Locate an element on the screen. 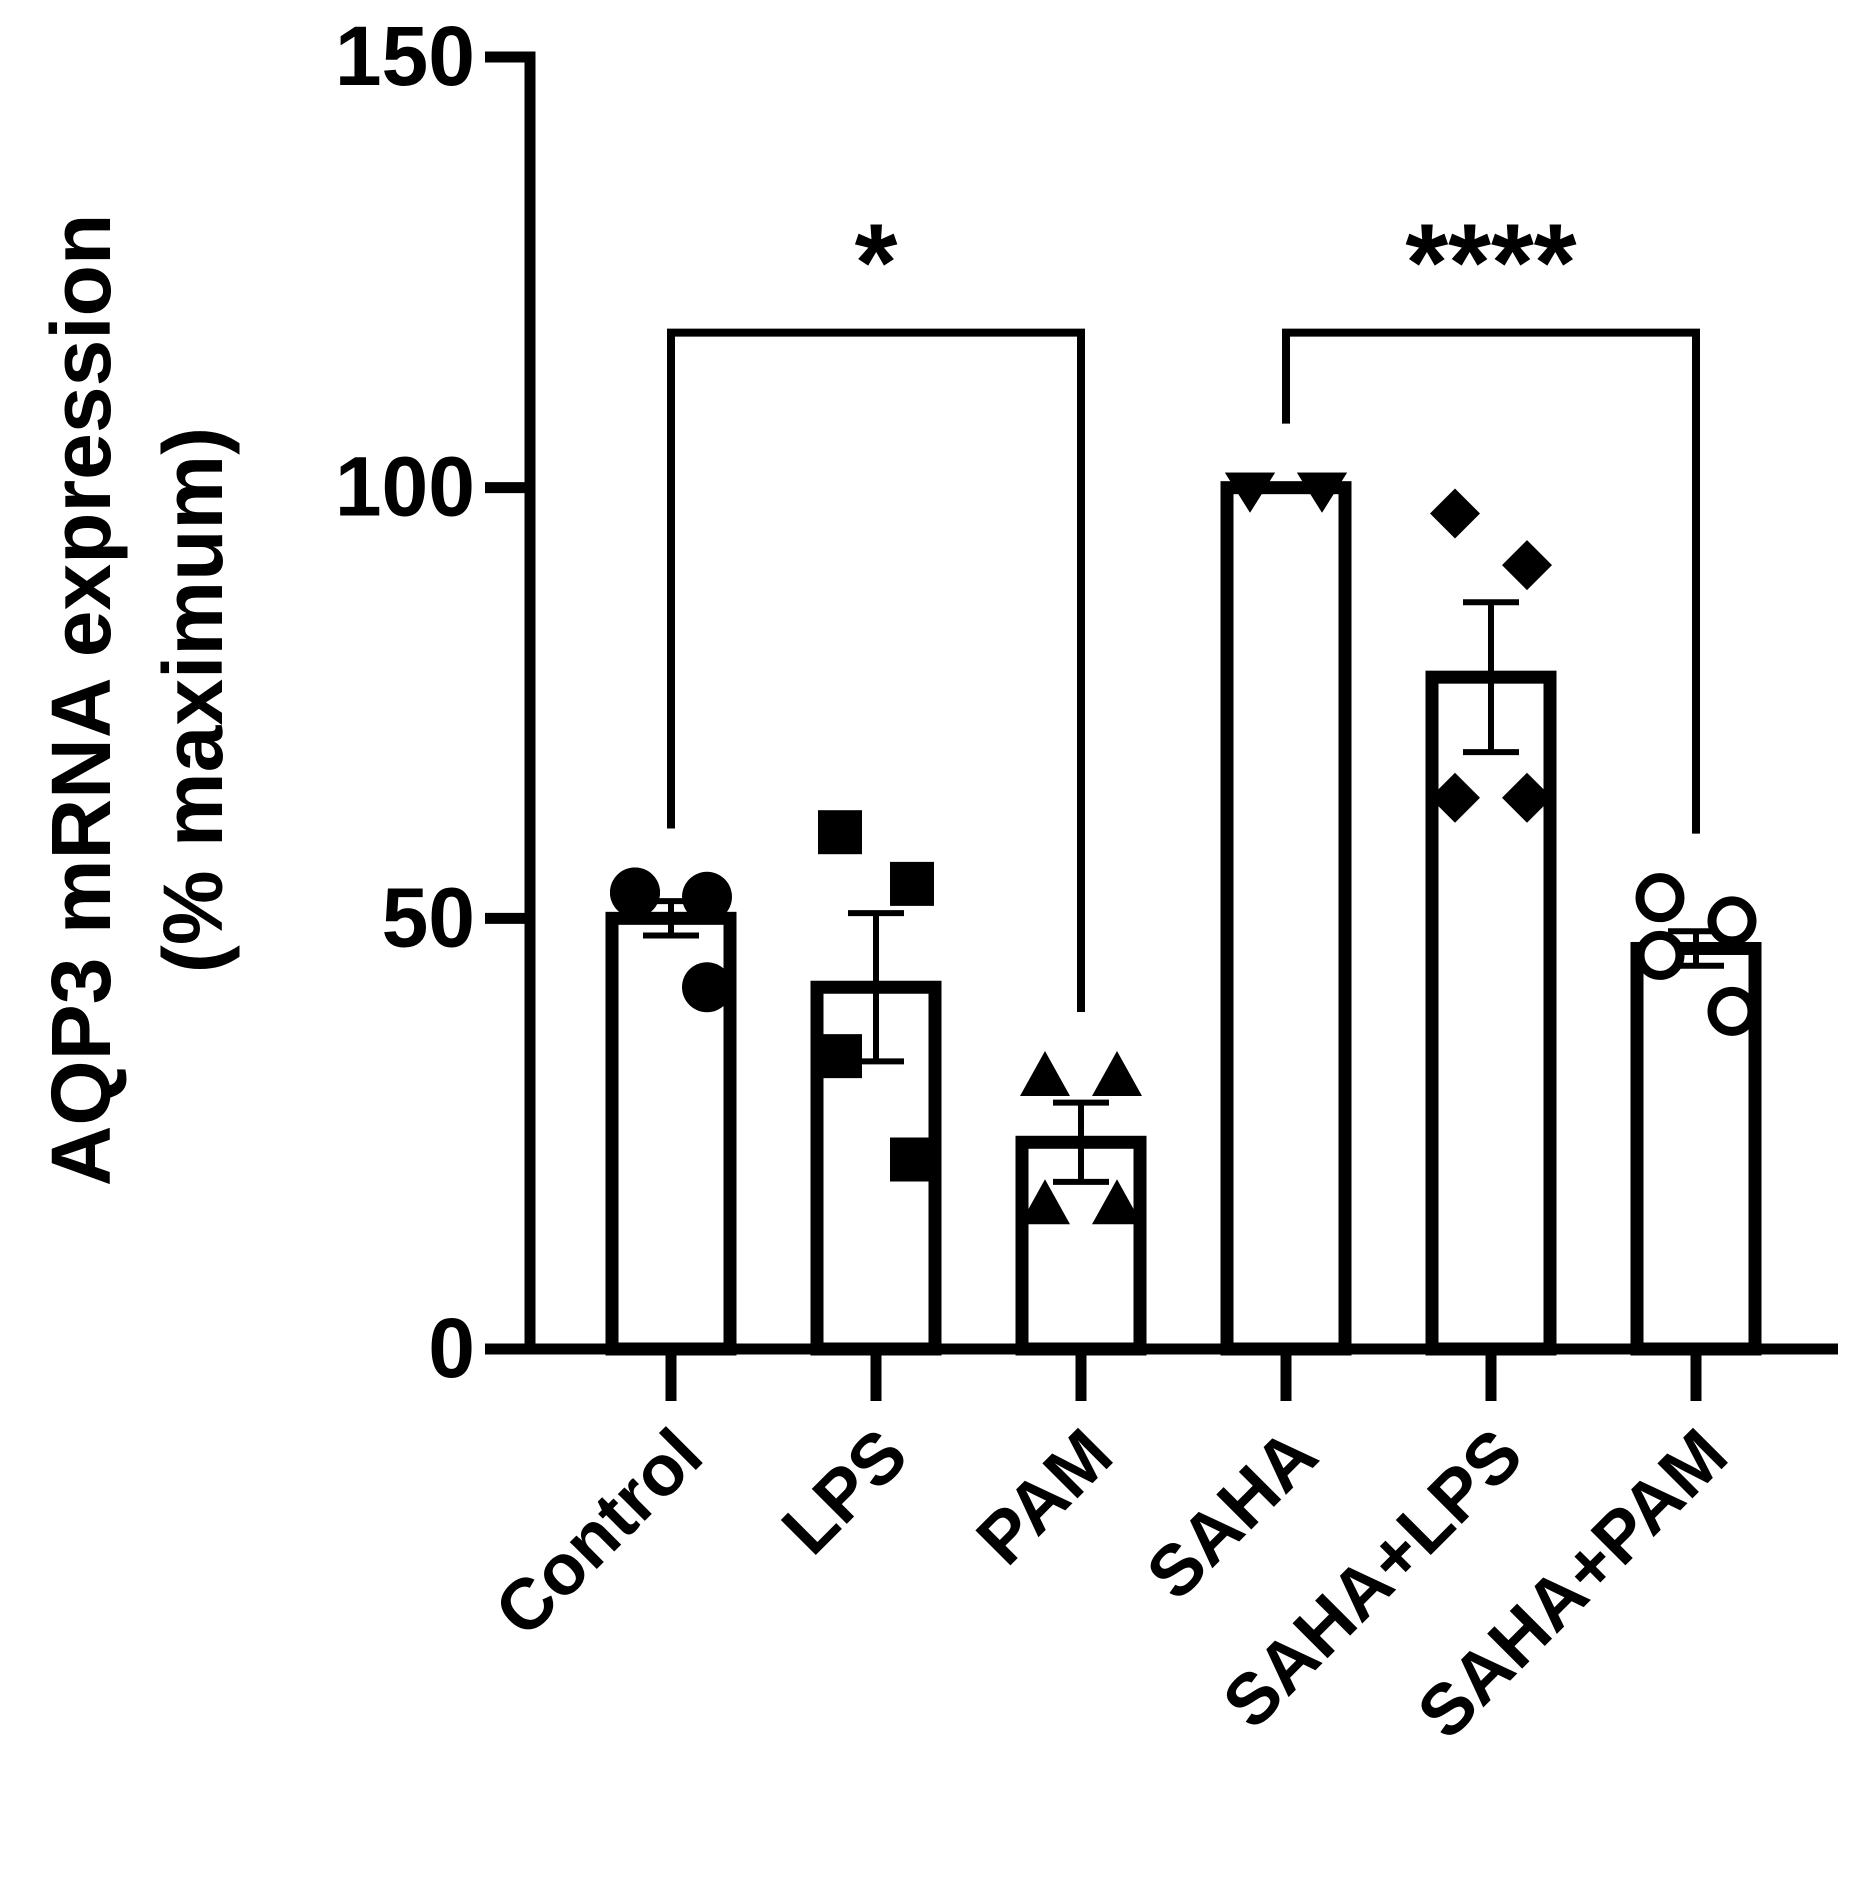 The height and width of the screenshot is (1898, 1873). y-tick-label: 100 is located at coordinates (405, 487).